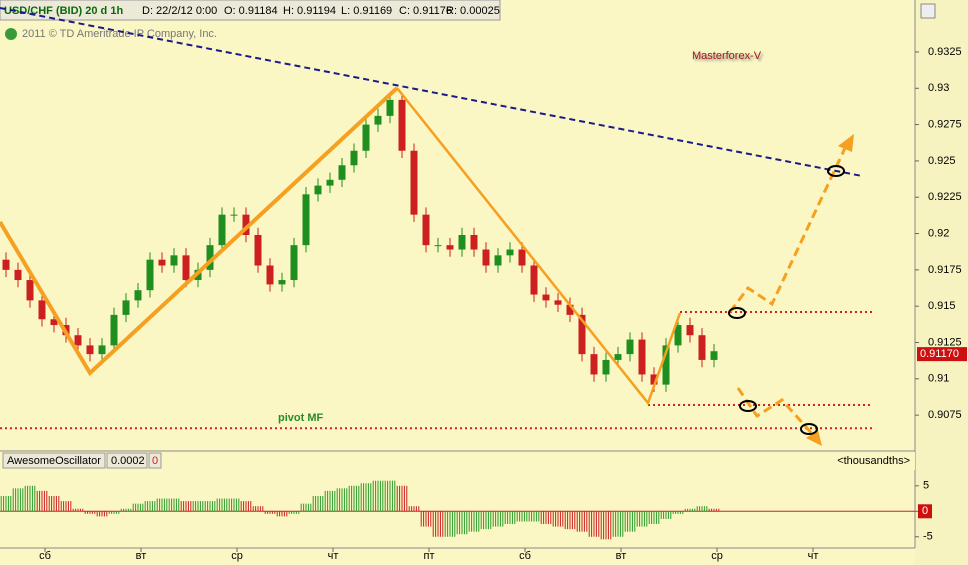  Describe the element at coordinates (945, 197) in the screenshot. I see `y-tick-label: 0.9225` at that location.